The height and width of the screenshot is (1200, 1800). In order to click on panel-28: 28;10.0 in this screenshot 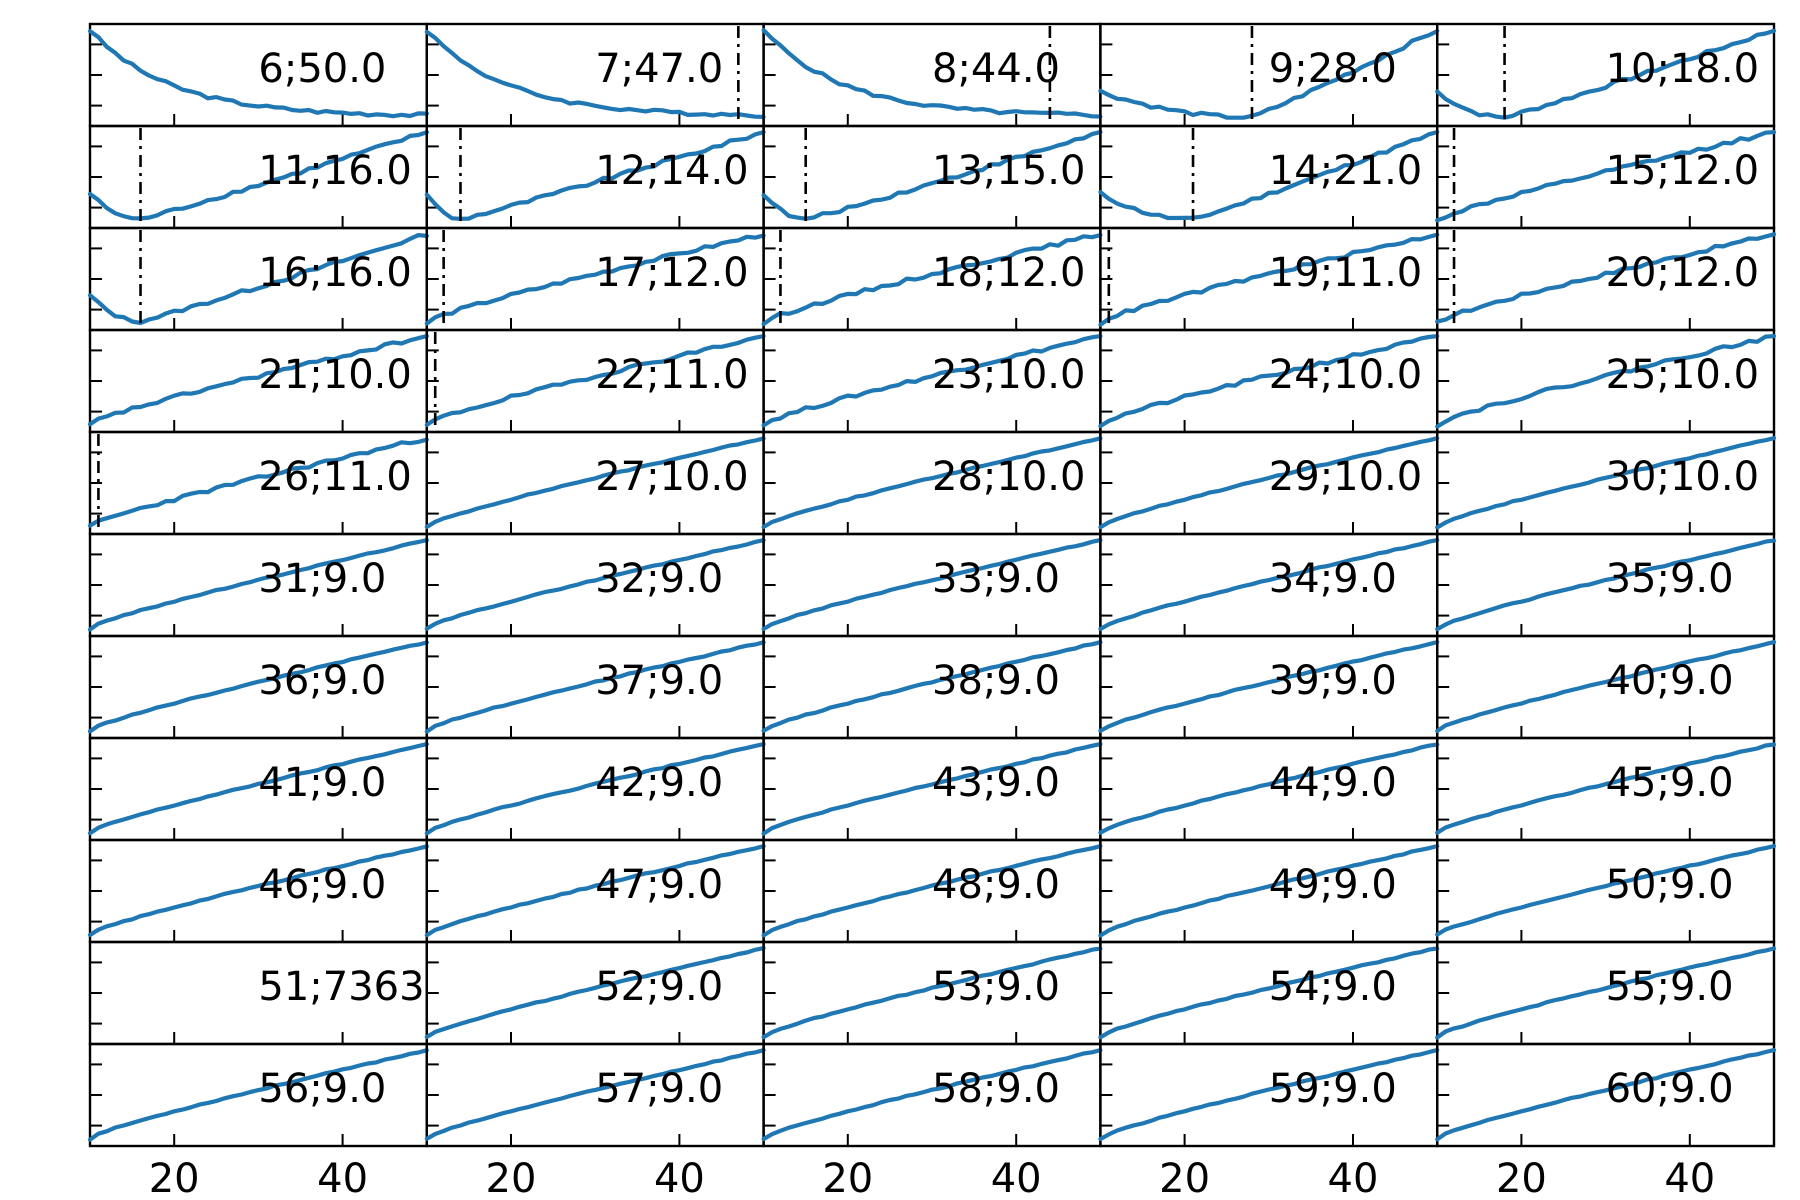, I will do `click(932, 483)`.